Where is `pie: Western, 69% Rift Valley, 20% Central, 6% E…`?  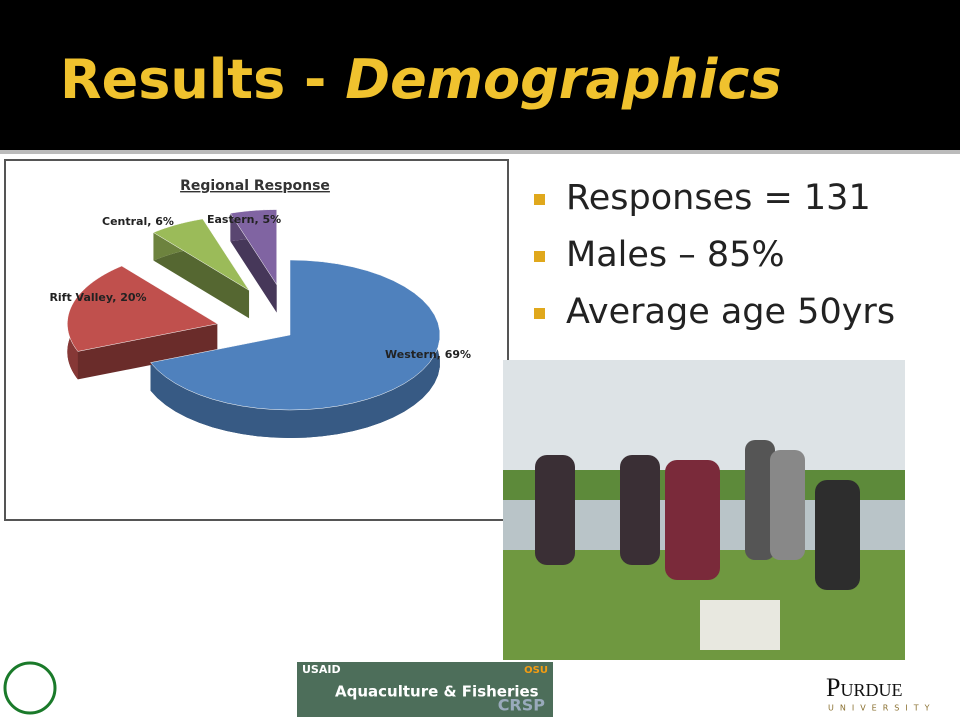 pie: Western, 69% Rift Valley, 20% Central, 6% E… is located at coordinates (260, 323).